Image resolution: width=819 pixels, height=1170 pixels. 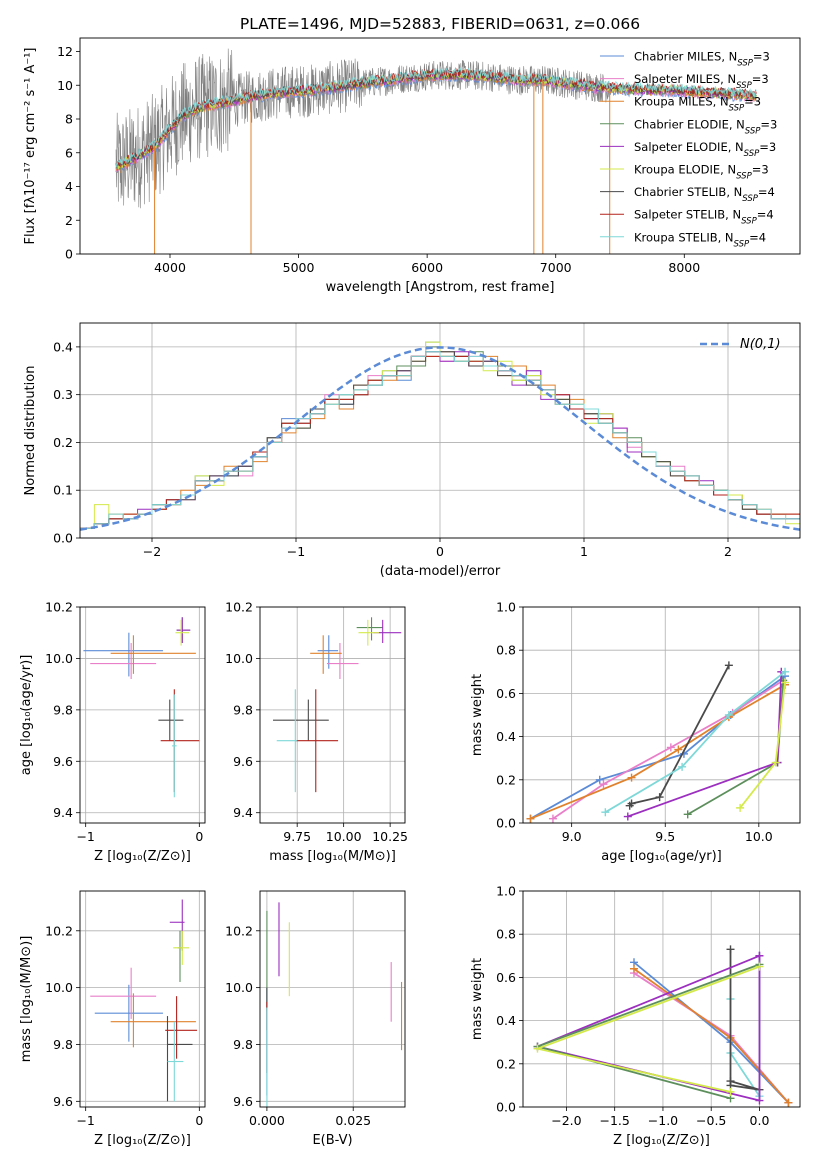 What do you see at coordinates (506, 1020) in the screenshot?
I see `y-tick-label: 0.4` at bounding box center [506, 1020].